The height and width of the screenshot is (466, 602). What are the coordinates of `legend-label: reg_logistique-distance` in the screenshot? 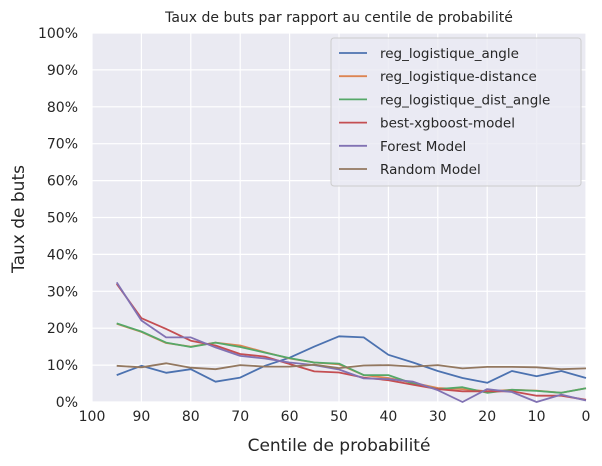 It's located at (458, 77).